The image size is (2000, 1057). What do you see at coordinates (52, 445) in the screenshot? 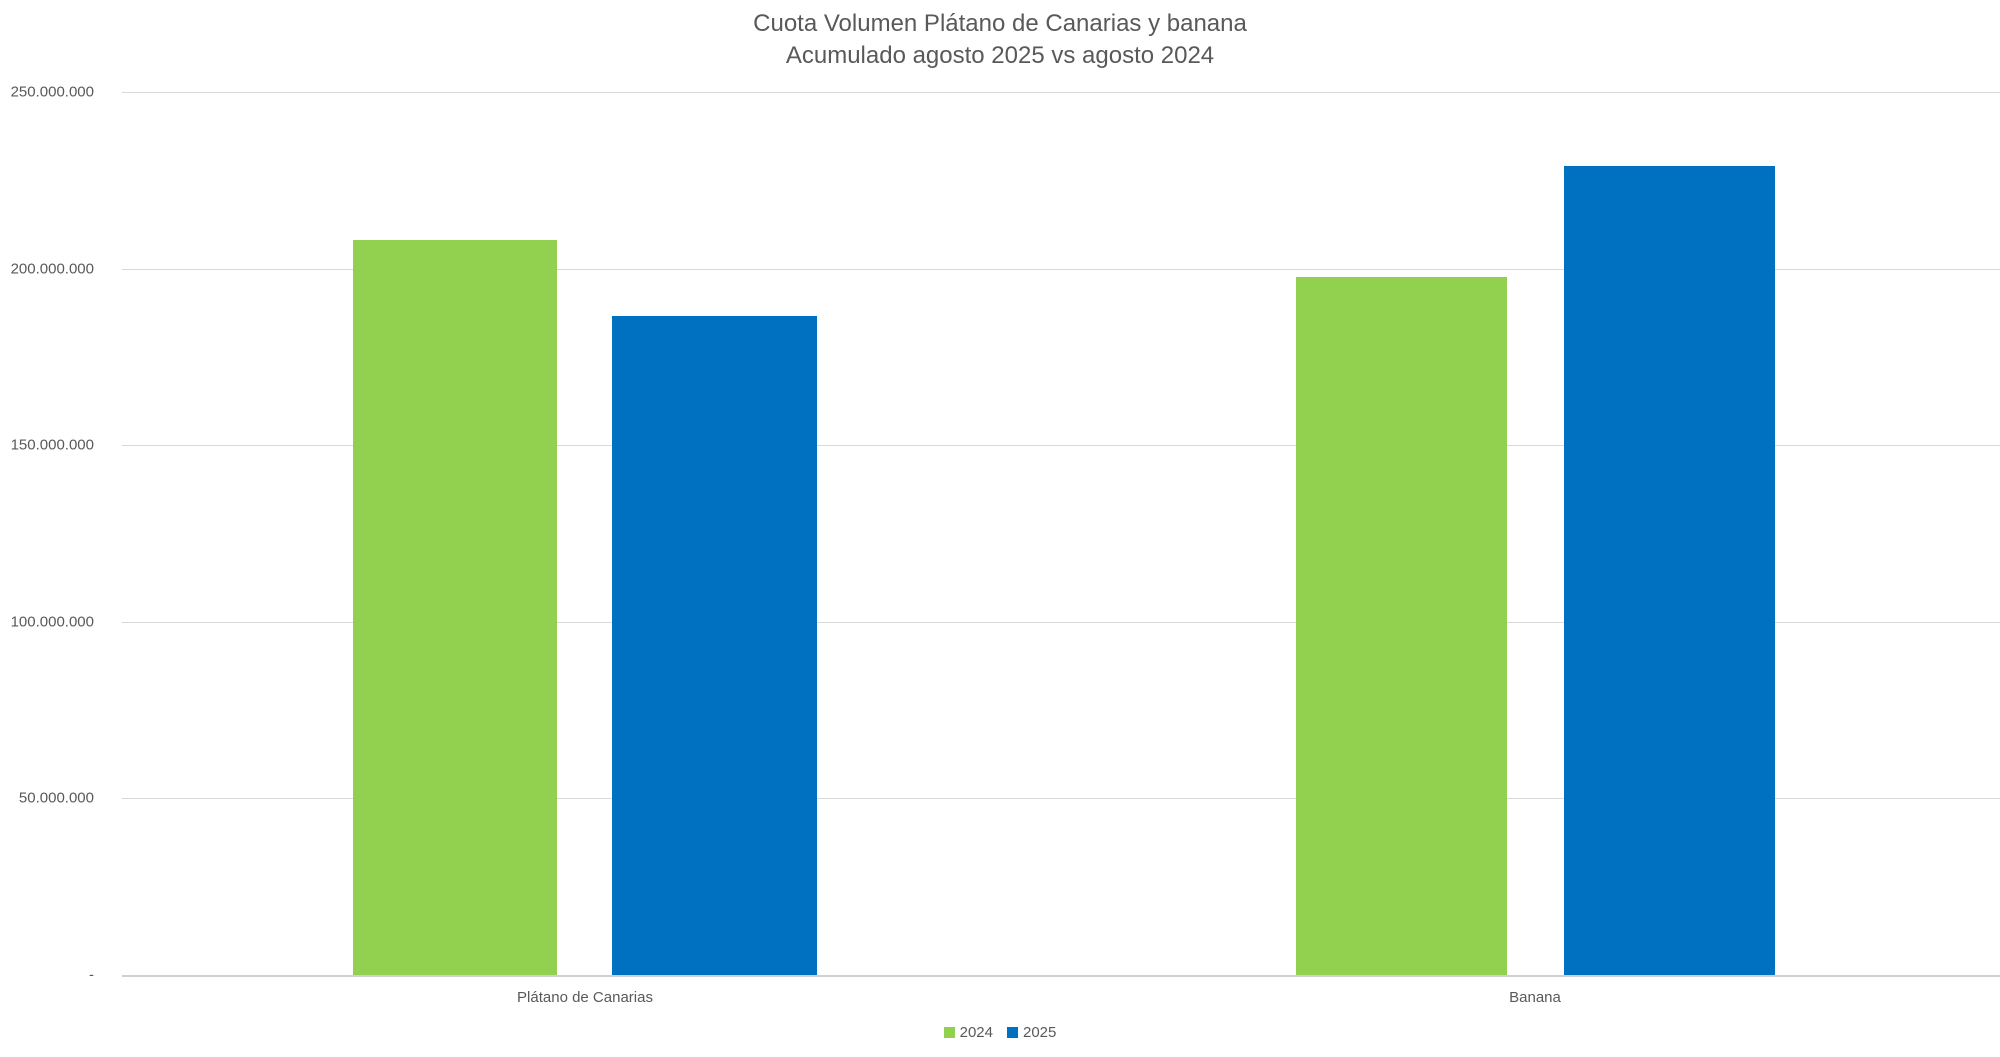
I see `y-tick-label: 150.000.000` at bounding box center [52, 445].